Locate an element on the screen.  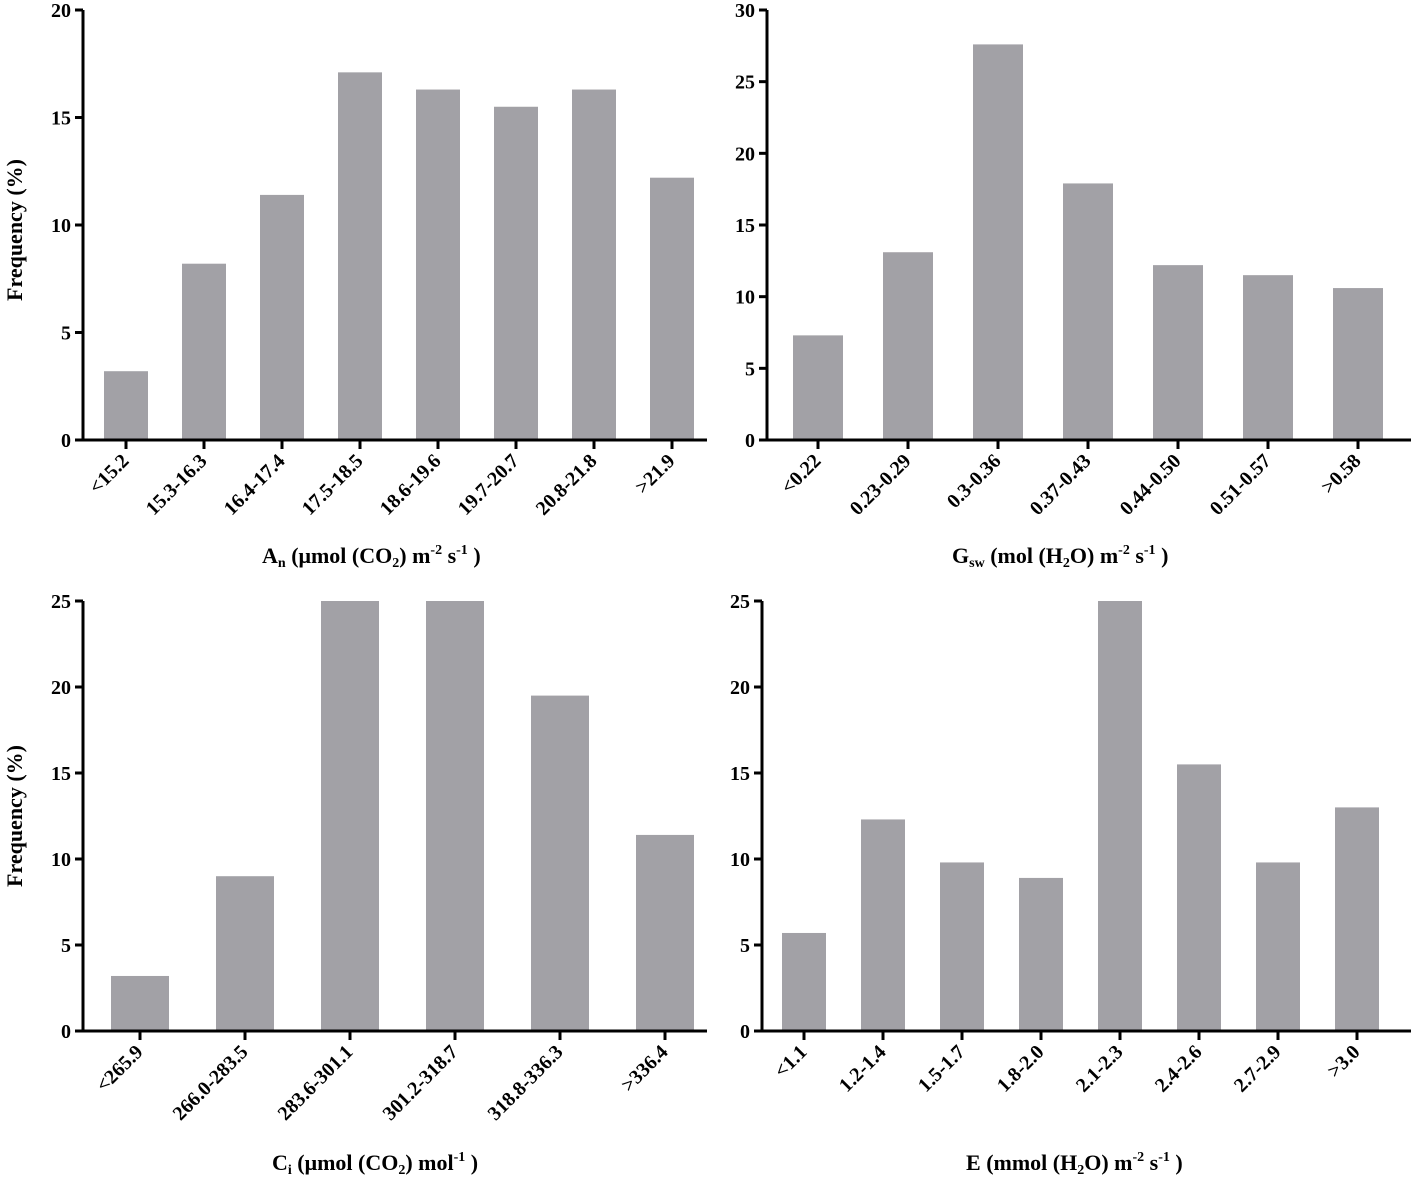
x-tick-label: 0.44-0.50 is located at coordinates (1151, 485).